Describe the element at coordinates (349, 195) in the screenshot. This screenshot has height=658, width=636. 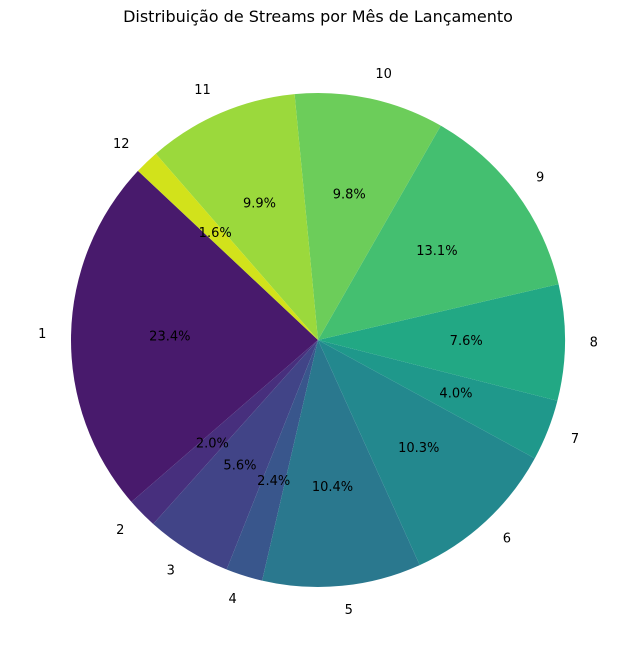
I see `slice-percent-10: 9.8%` at that location.